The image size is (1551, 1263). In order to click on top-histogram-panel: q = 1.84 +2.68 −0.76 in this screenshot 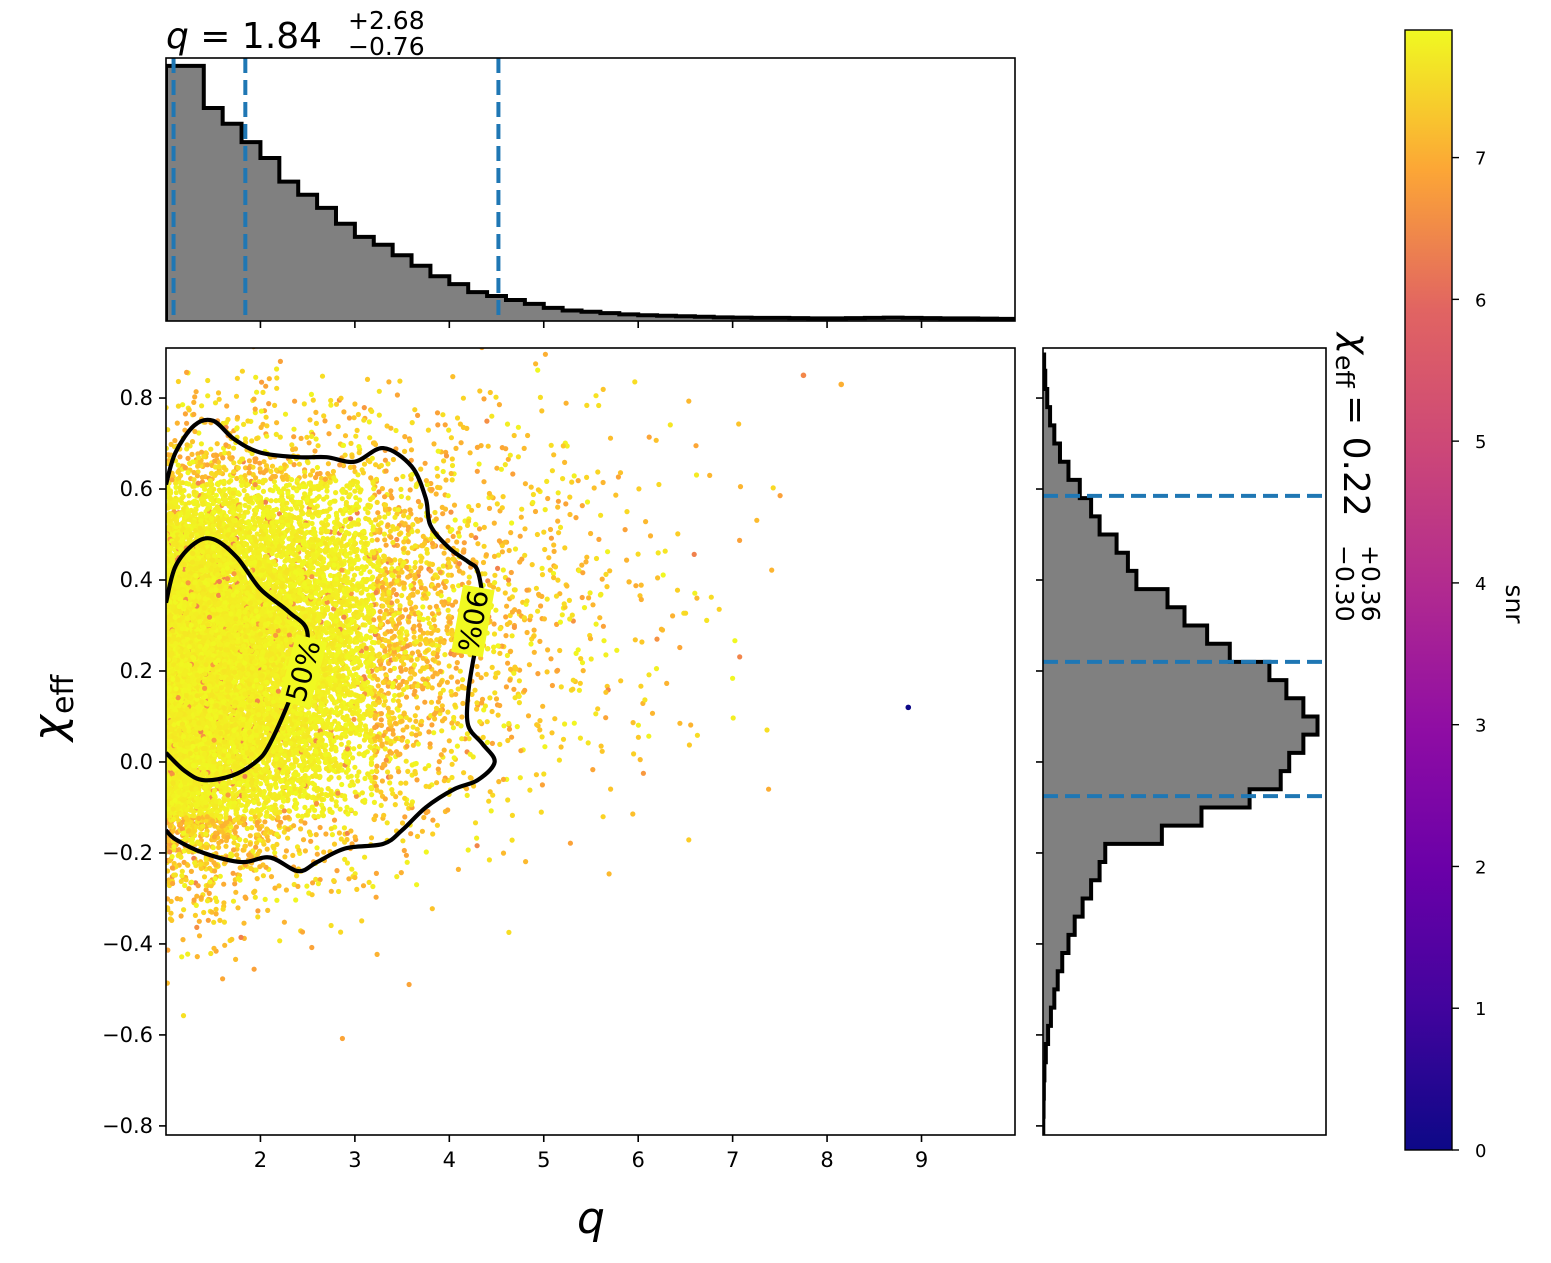, I will do `click(590, 167)`.